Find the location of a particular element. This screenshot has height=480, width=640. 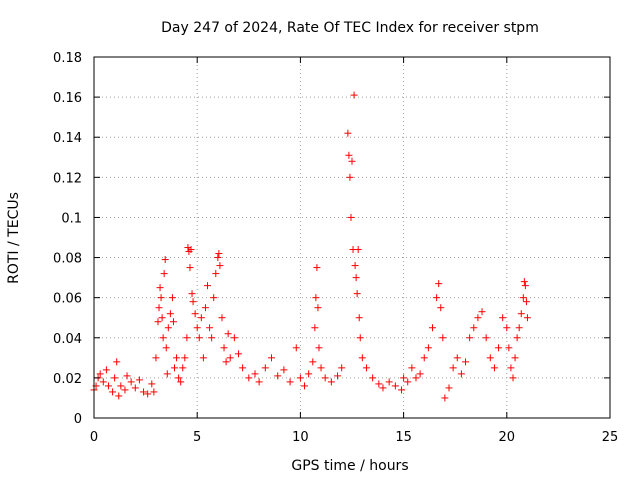

x-tick-label: 25 is located at coordinates (610, 437).